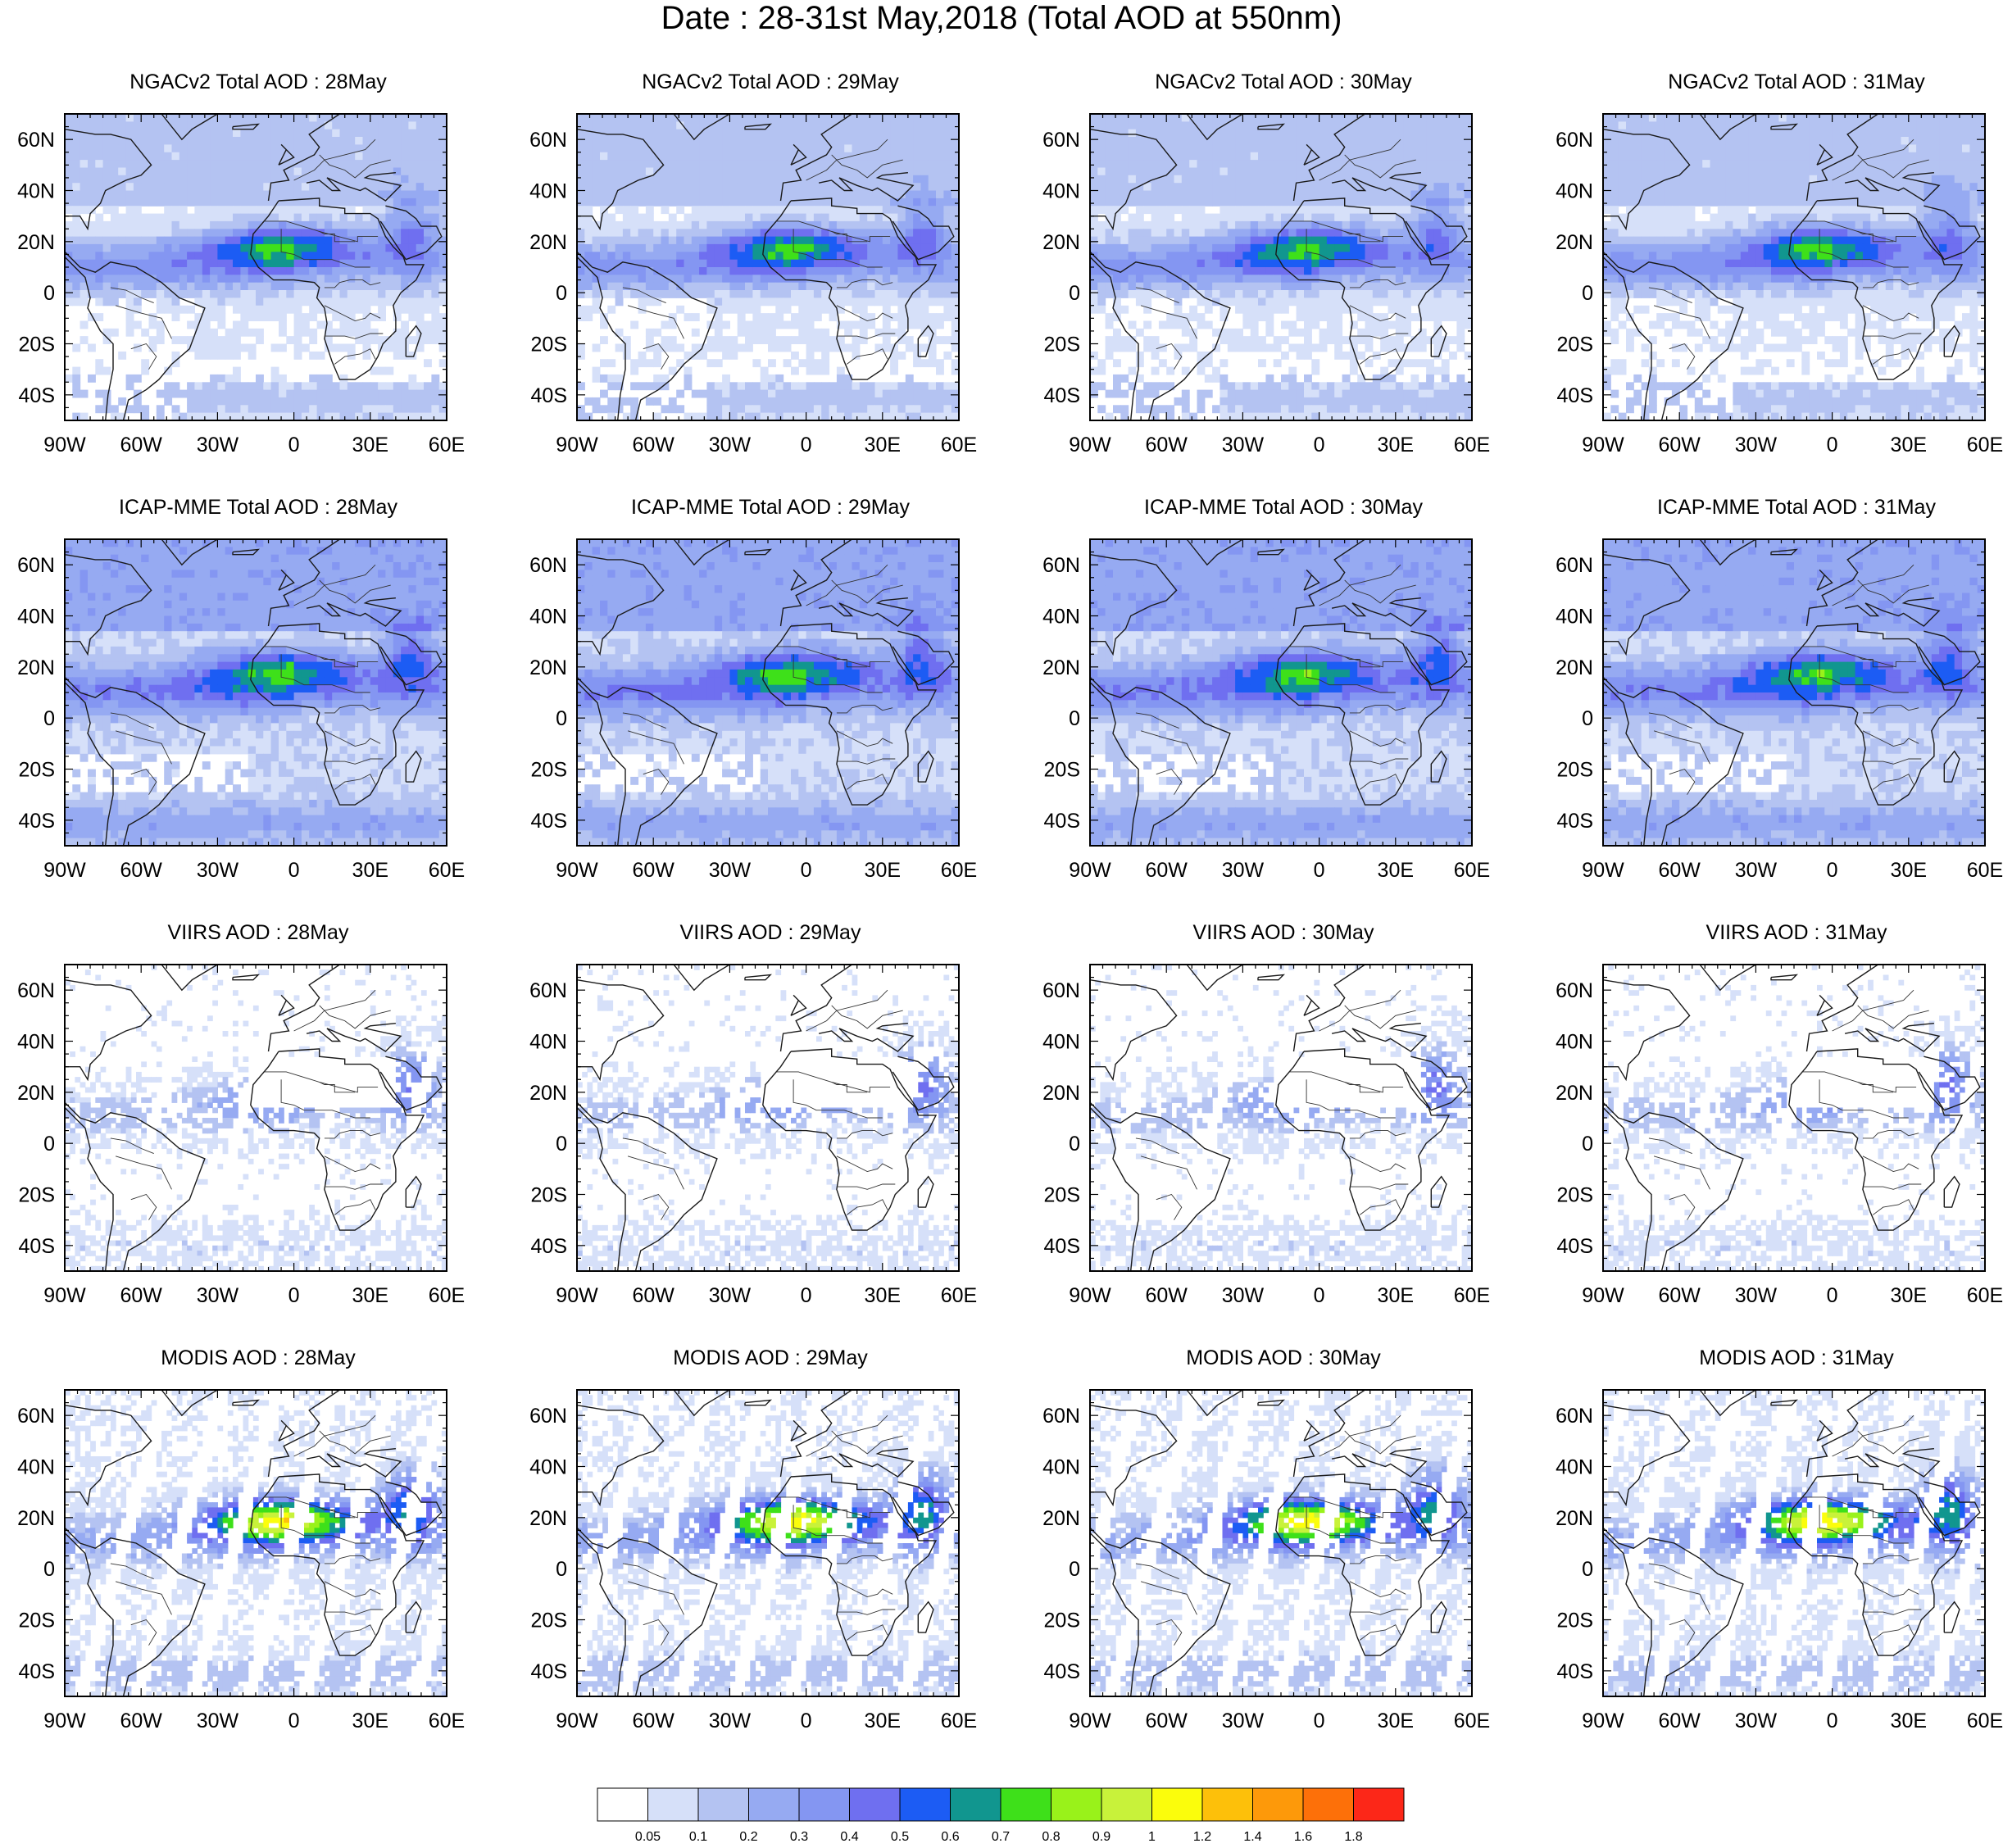  I want to click on country-border, so click(838, 248).